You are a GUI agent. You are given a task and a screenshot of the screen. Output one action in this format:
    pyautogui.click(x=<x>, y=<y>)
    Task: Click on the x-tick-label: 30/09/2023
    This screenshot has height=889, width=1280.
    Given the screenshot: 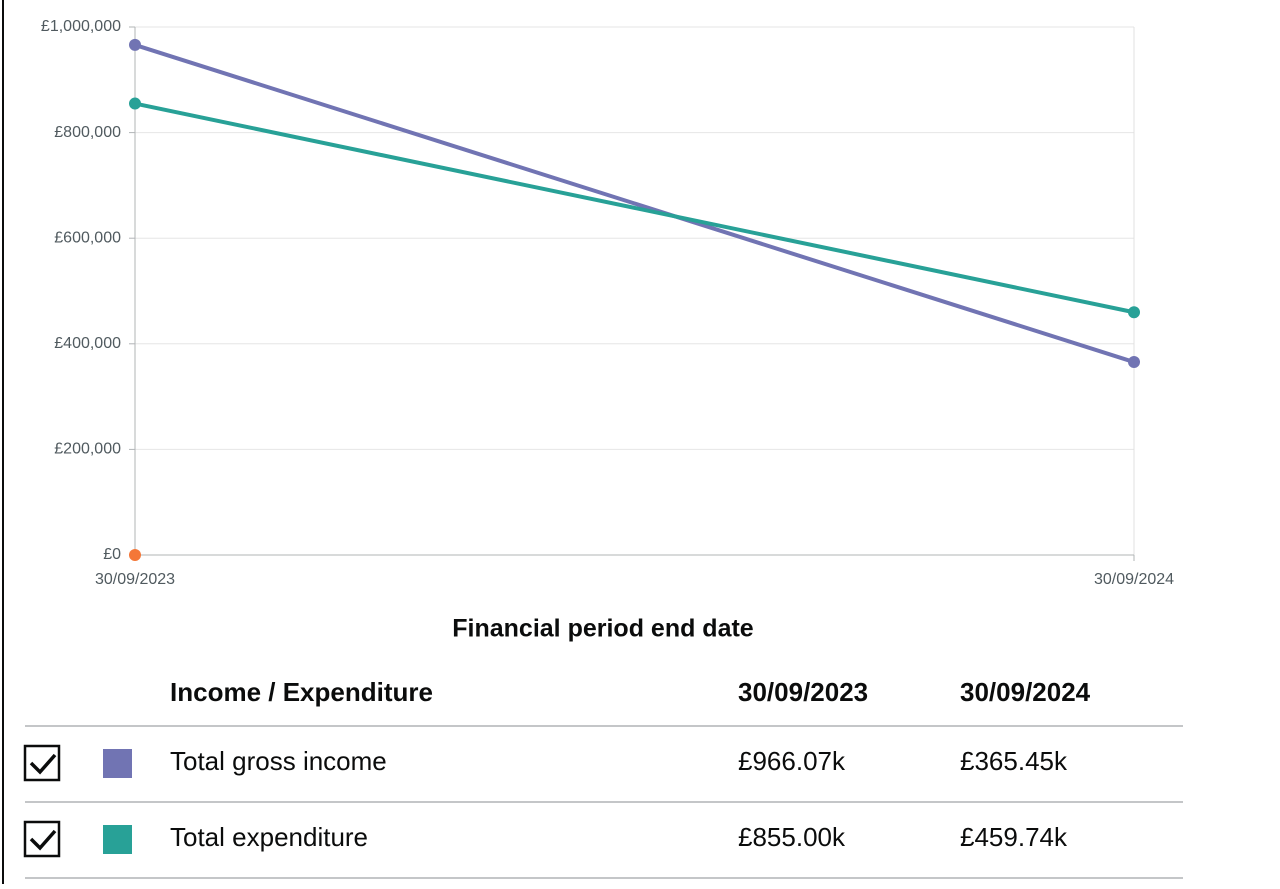 What is the action you would take?
    pyautogui.click(x=135, y=579)
    